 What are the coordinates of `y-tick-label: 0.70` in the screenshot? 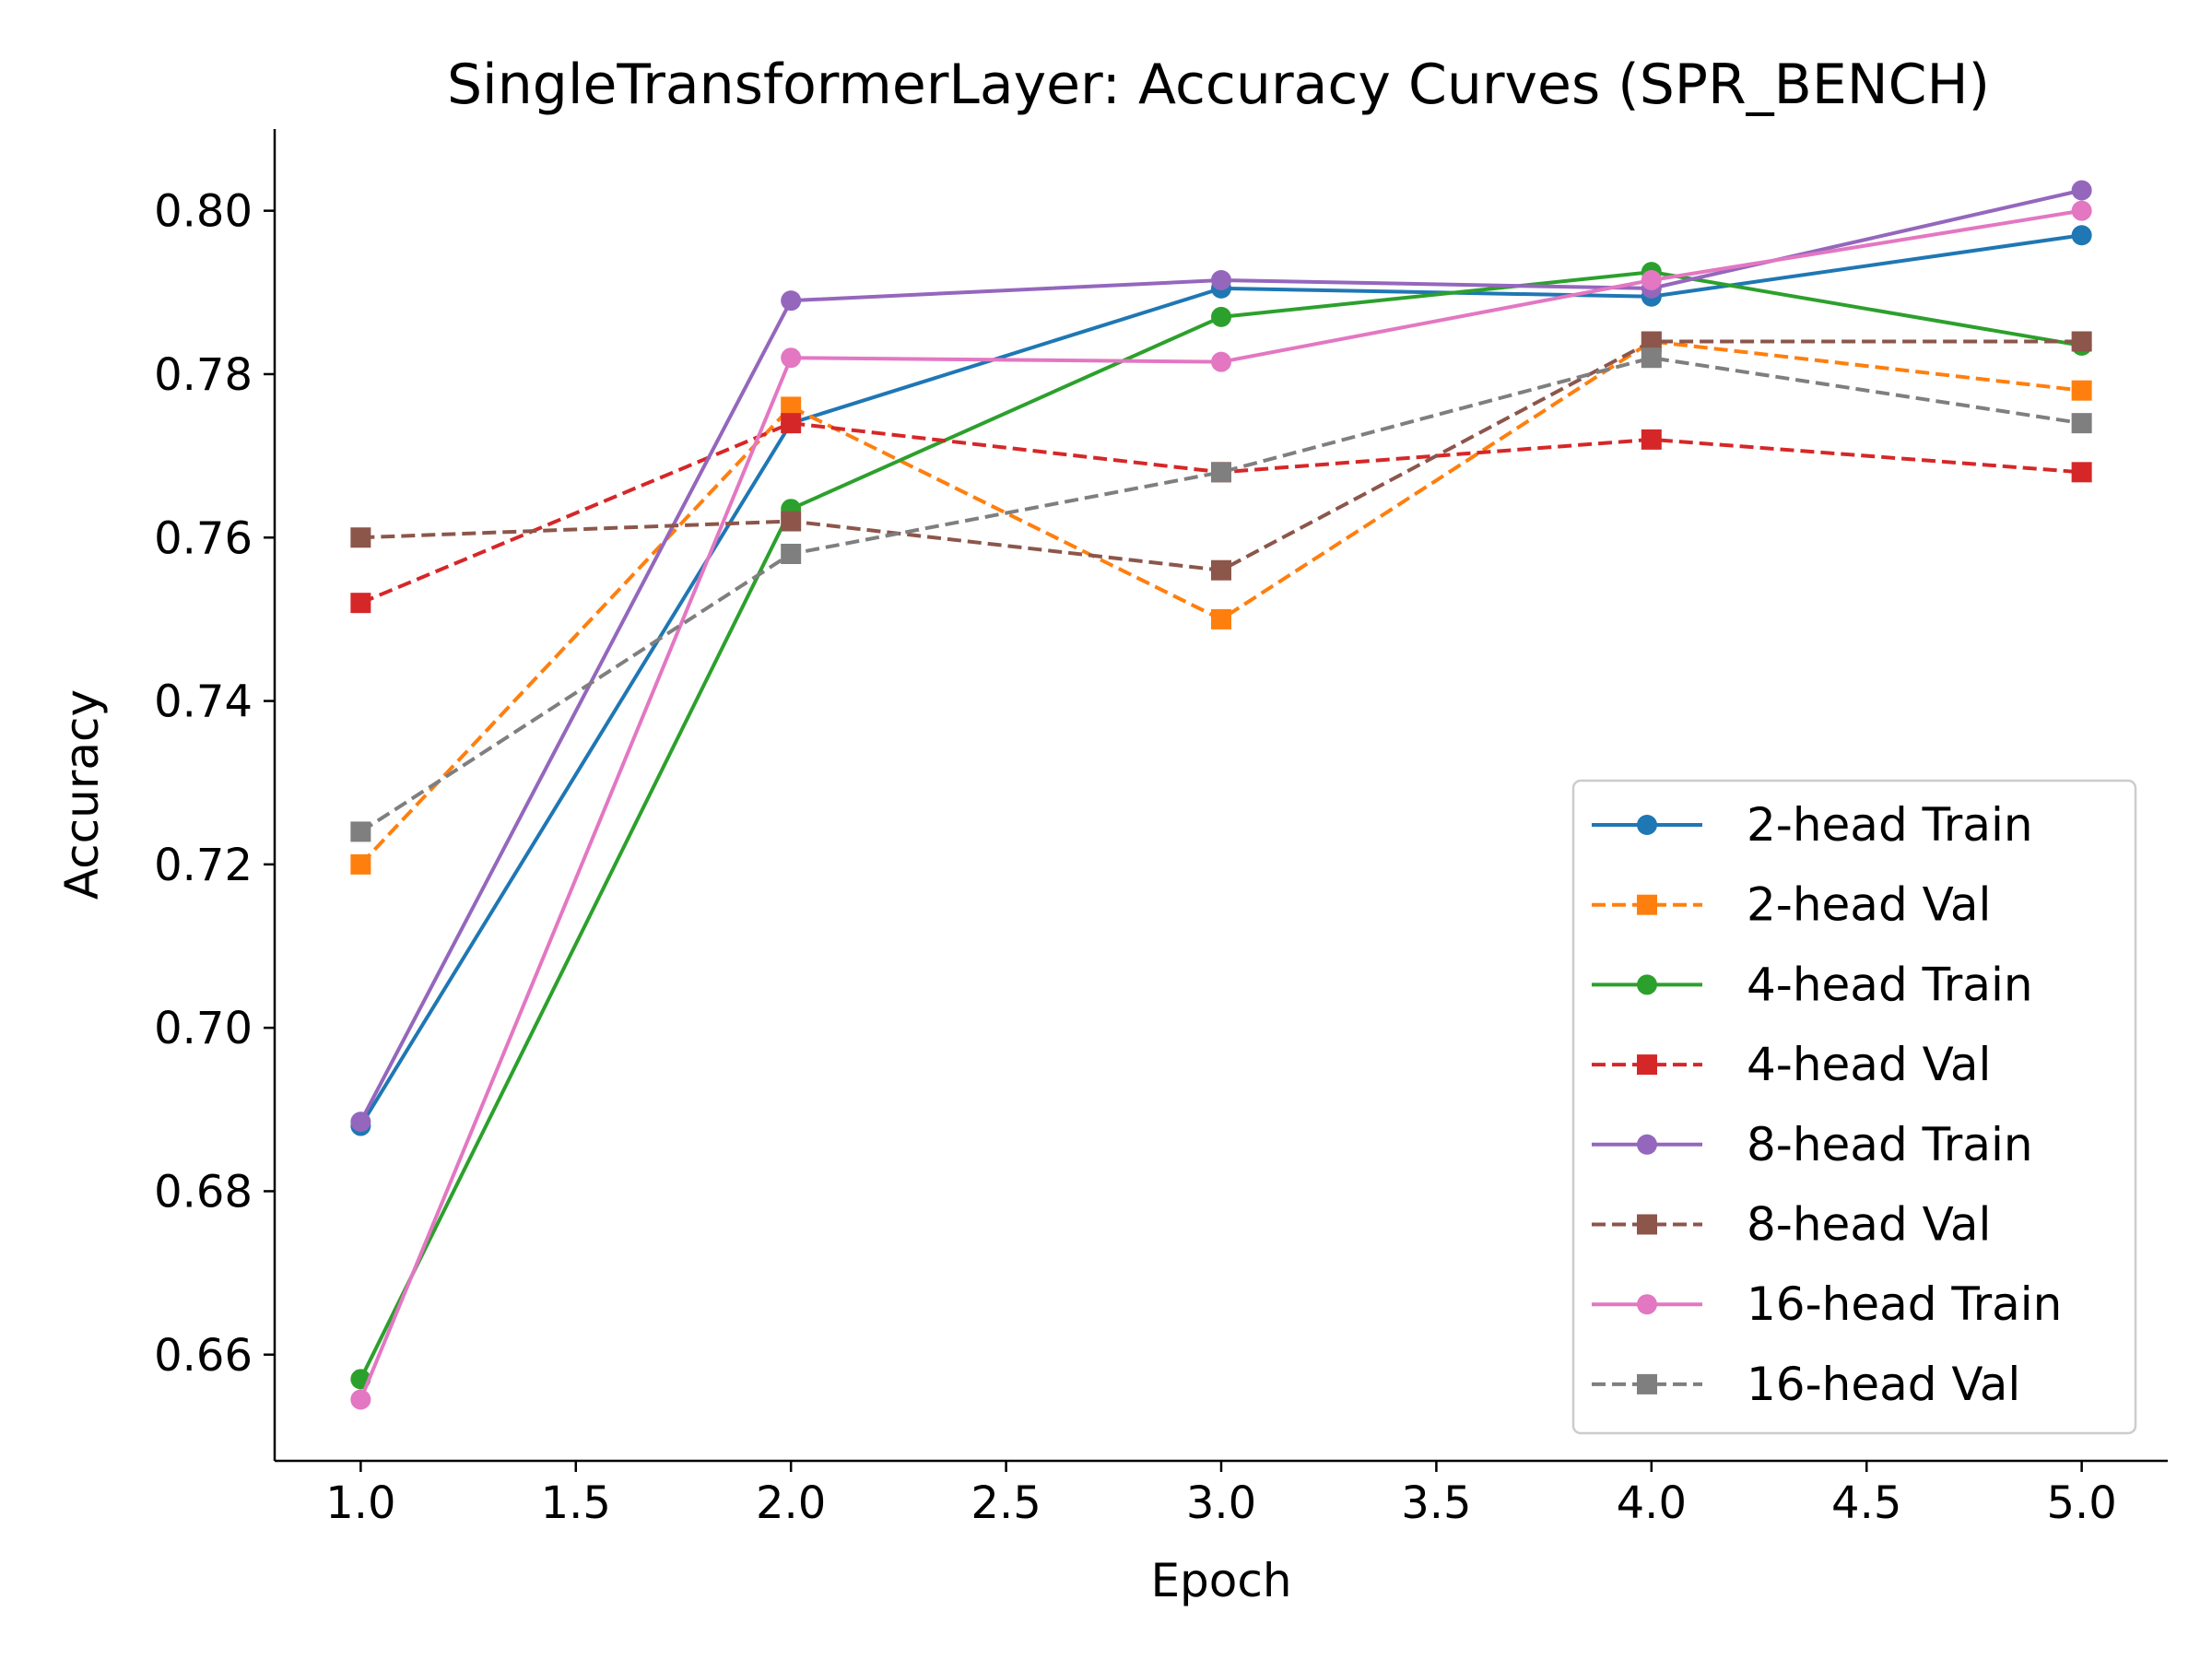 It's located at (203, 1028).